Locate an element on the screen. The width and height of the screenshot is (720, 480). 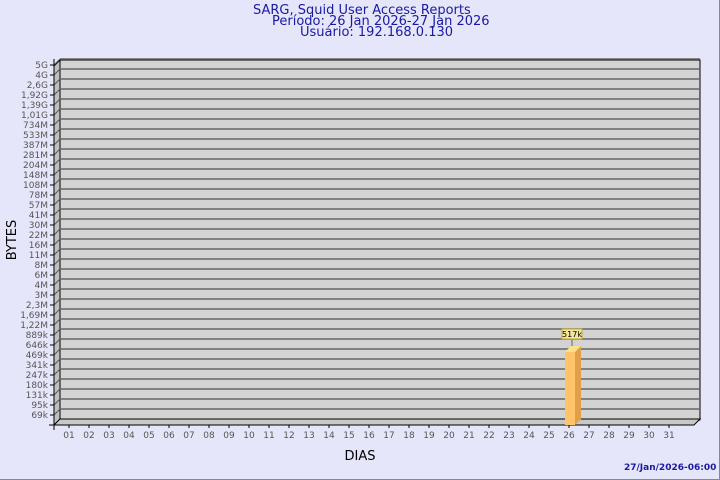
y-tick-label: 281M is located at coordinates (35, 156).